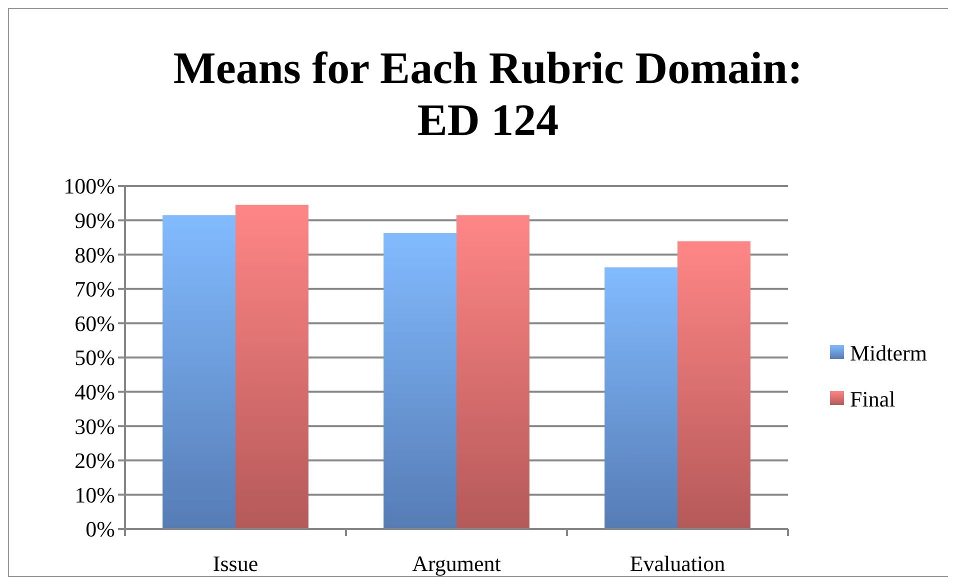  I want to click on y-tick-label: 20%, so click(94, 461).